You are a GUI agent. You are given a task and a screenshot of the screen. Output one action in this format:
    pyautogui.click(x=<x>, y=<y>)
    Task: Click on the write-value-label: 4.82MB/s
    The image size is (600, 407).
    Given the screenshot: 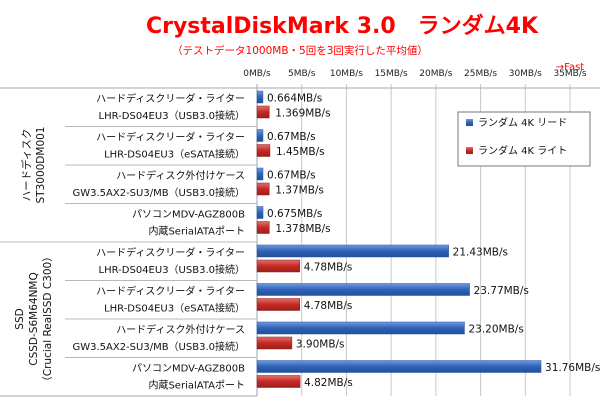 What is the action you would take?
    pyautogui.click(x=328, y=383)
    